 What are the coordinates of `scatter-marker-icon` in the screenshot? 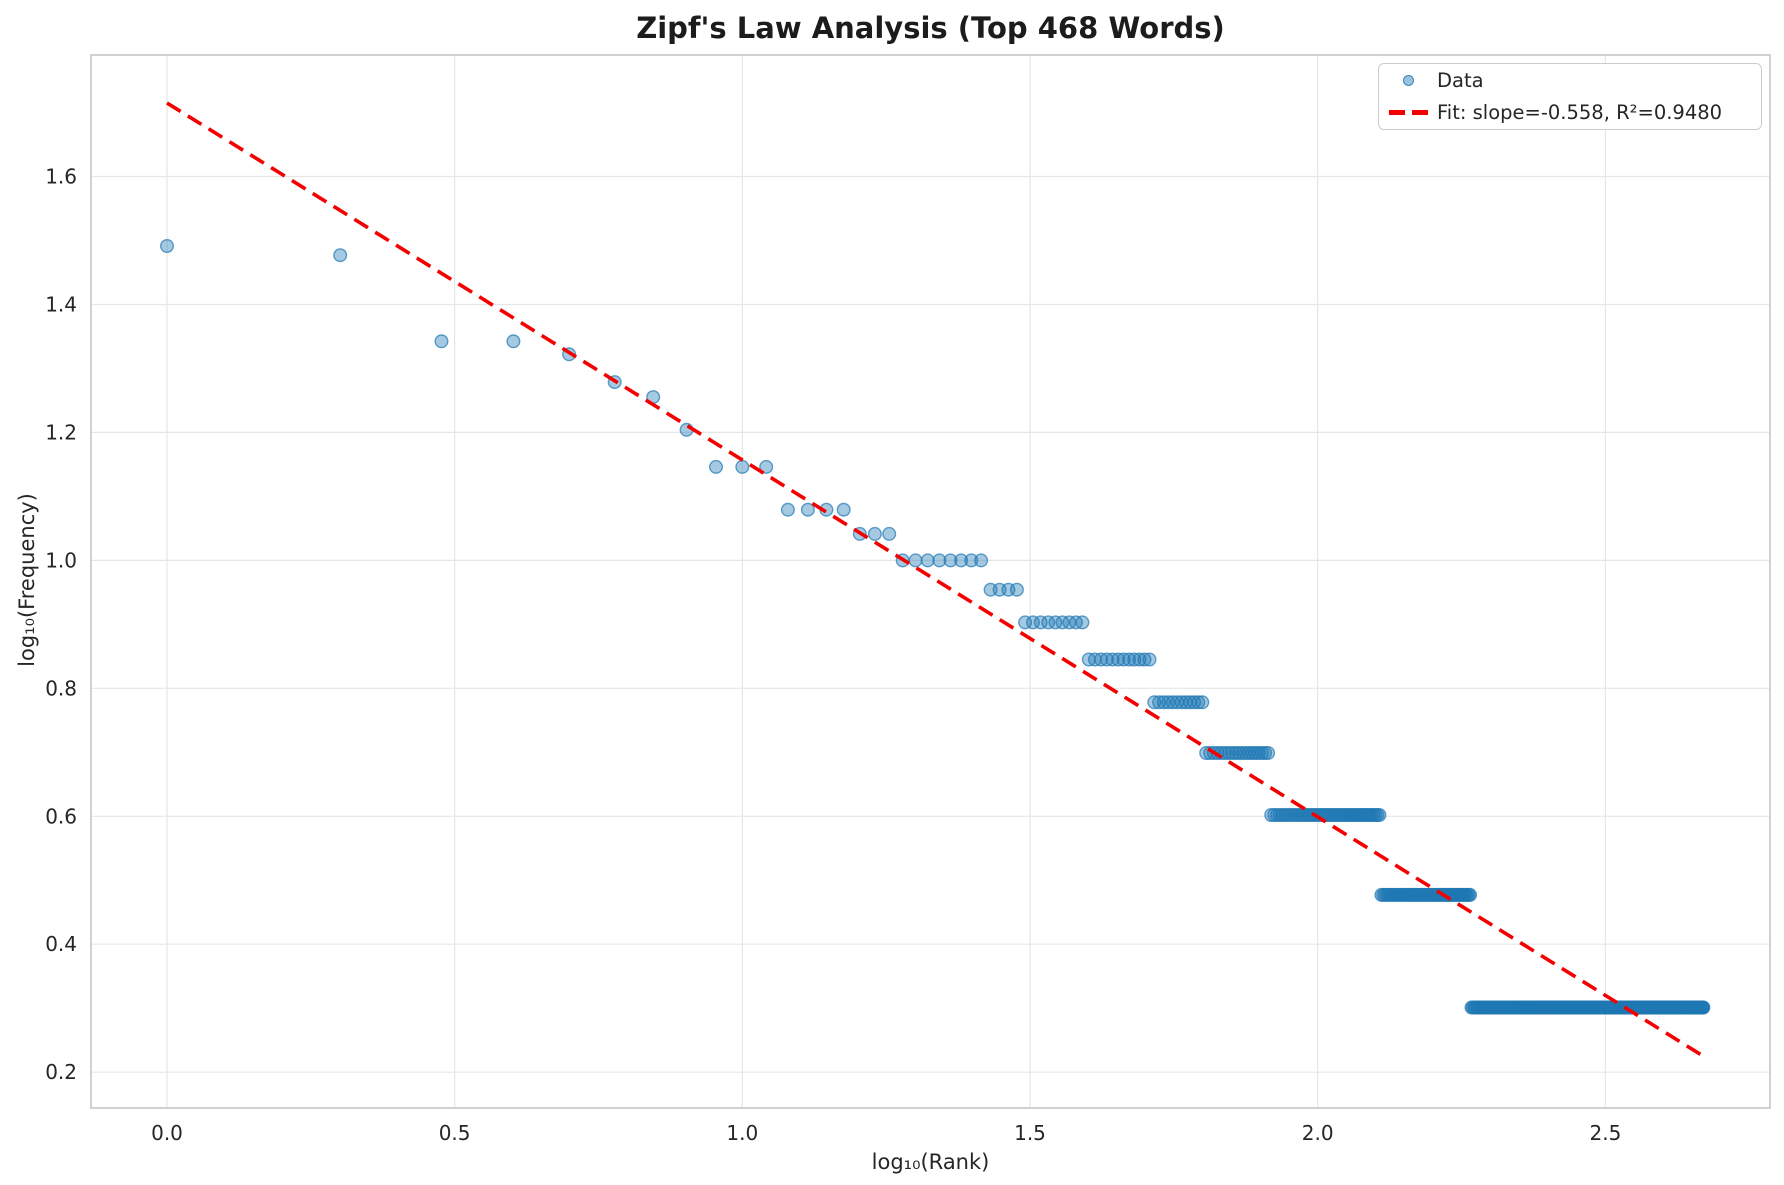 It's located at (1408, 80).